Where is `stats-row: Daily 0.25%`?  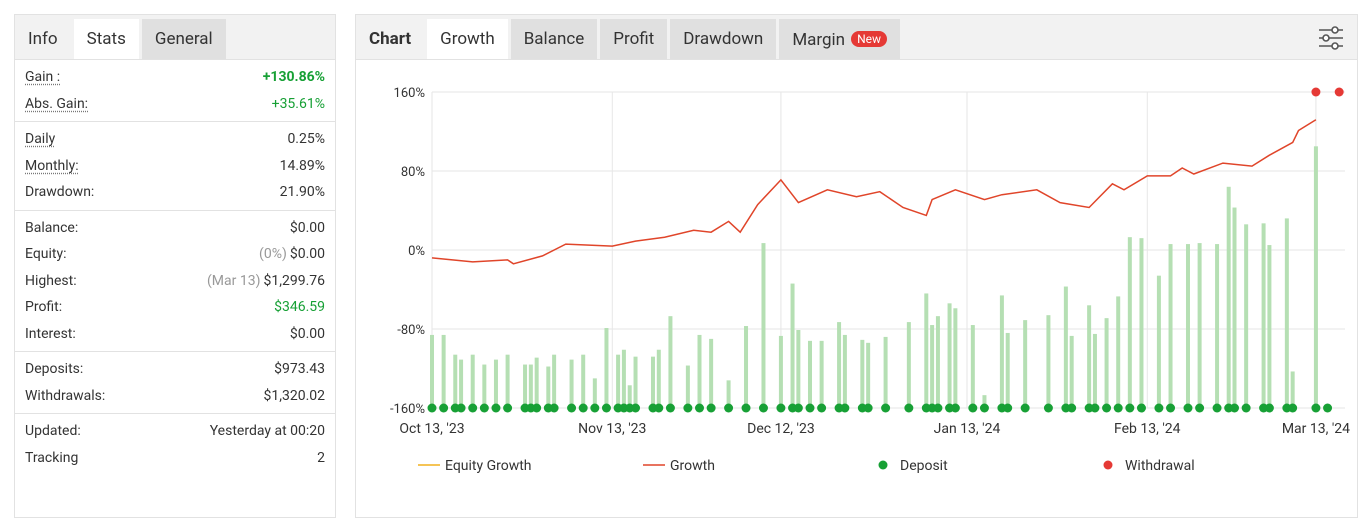
stats-row: Daily 0.25% is located at coordinates (175, 139).